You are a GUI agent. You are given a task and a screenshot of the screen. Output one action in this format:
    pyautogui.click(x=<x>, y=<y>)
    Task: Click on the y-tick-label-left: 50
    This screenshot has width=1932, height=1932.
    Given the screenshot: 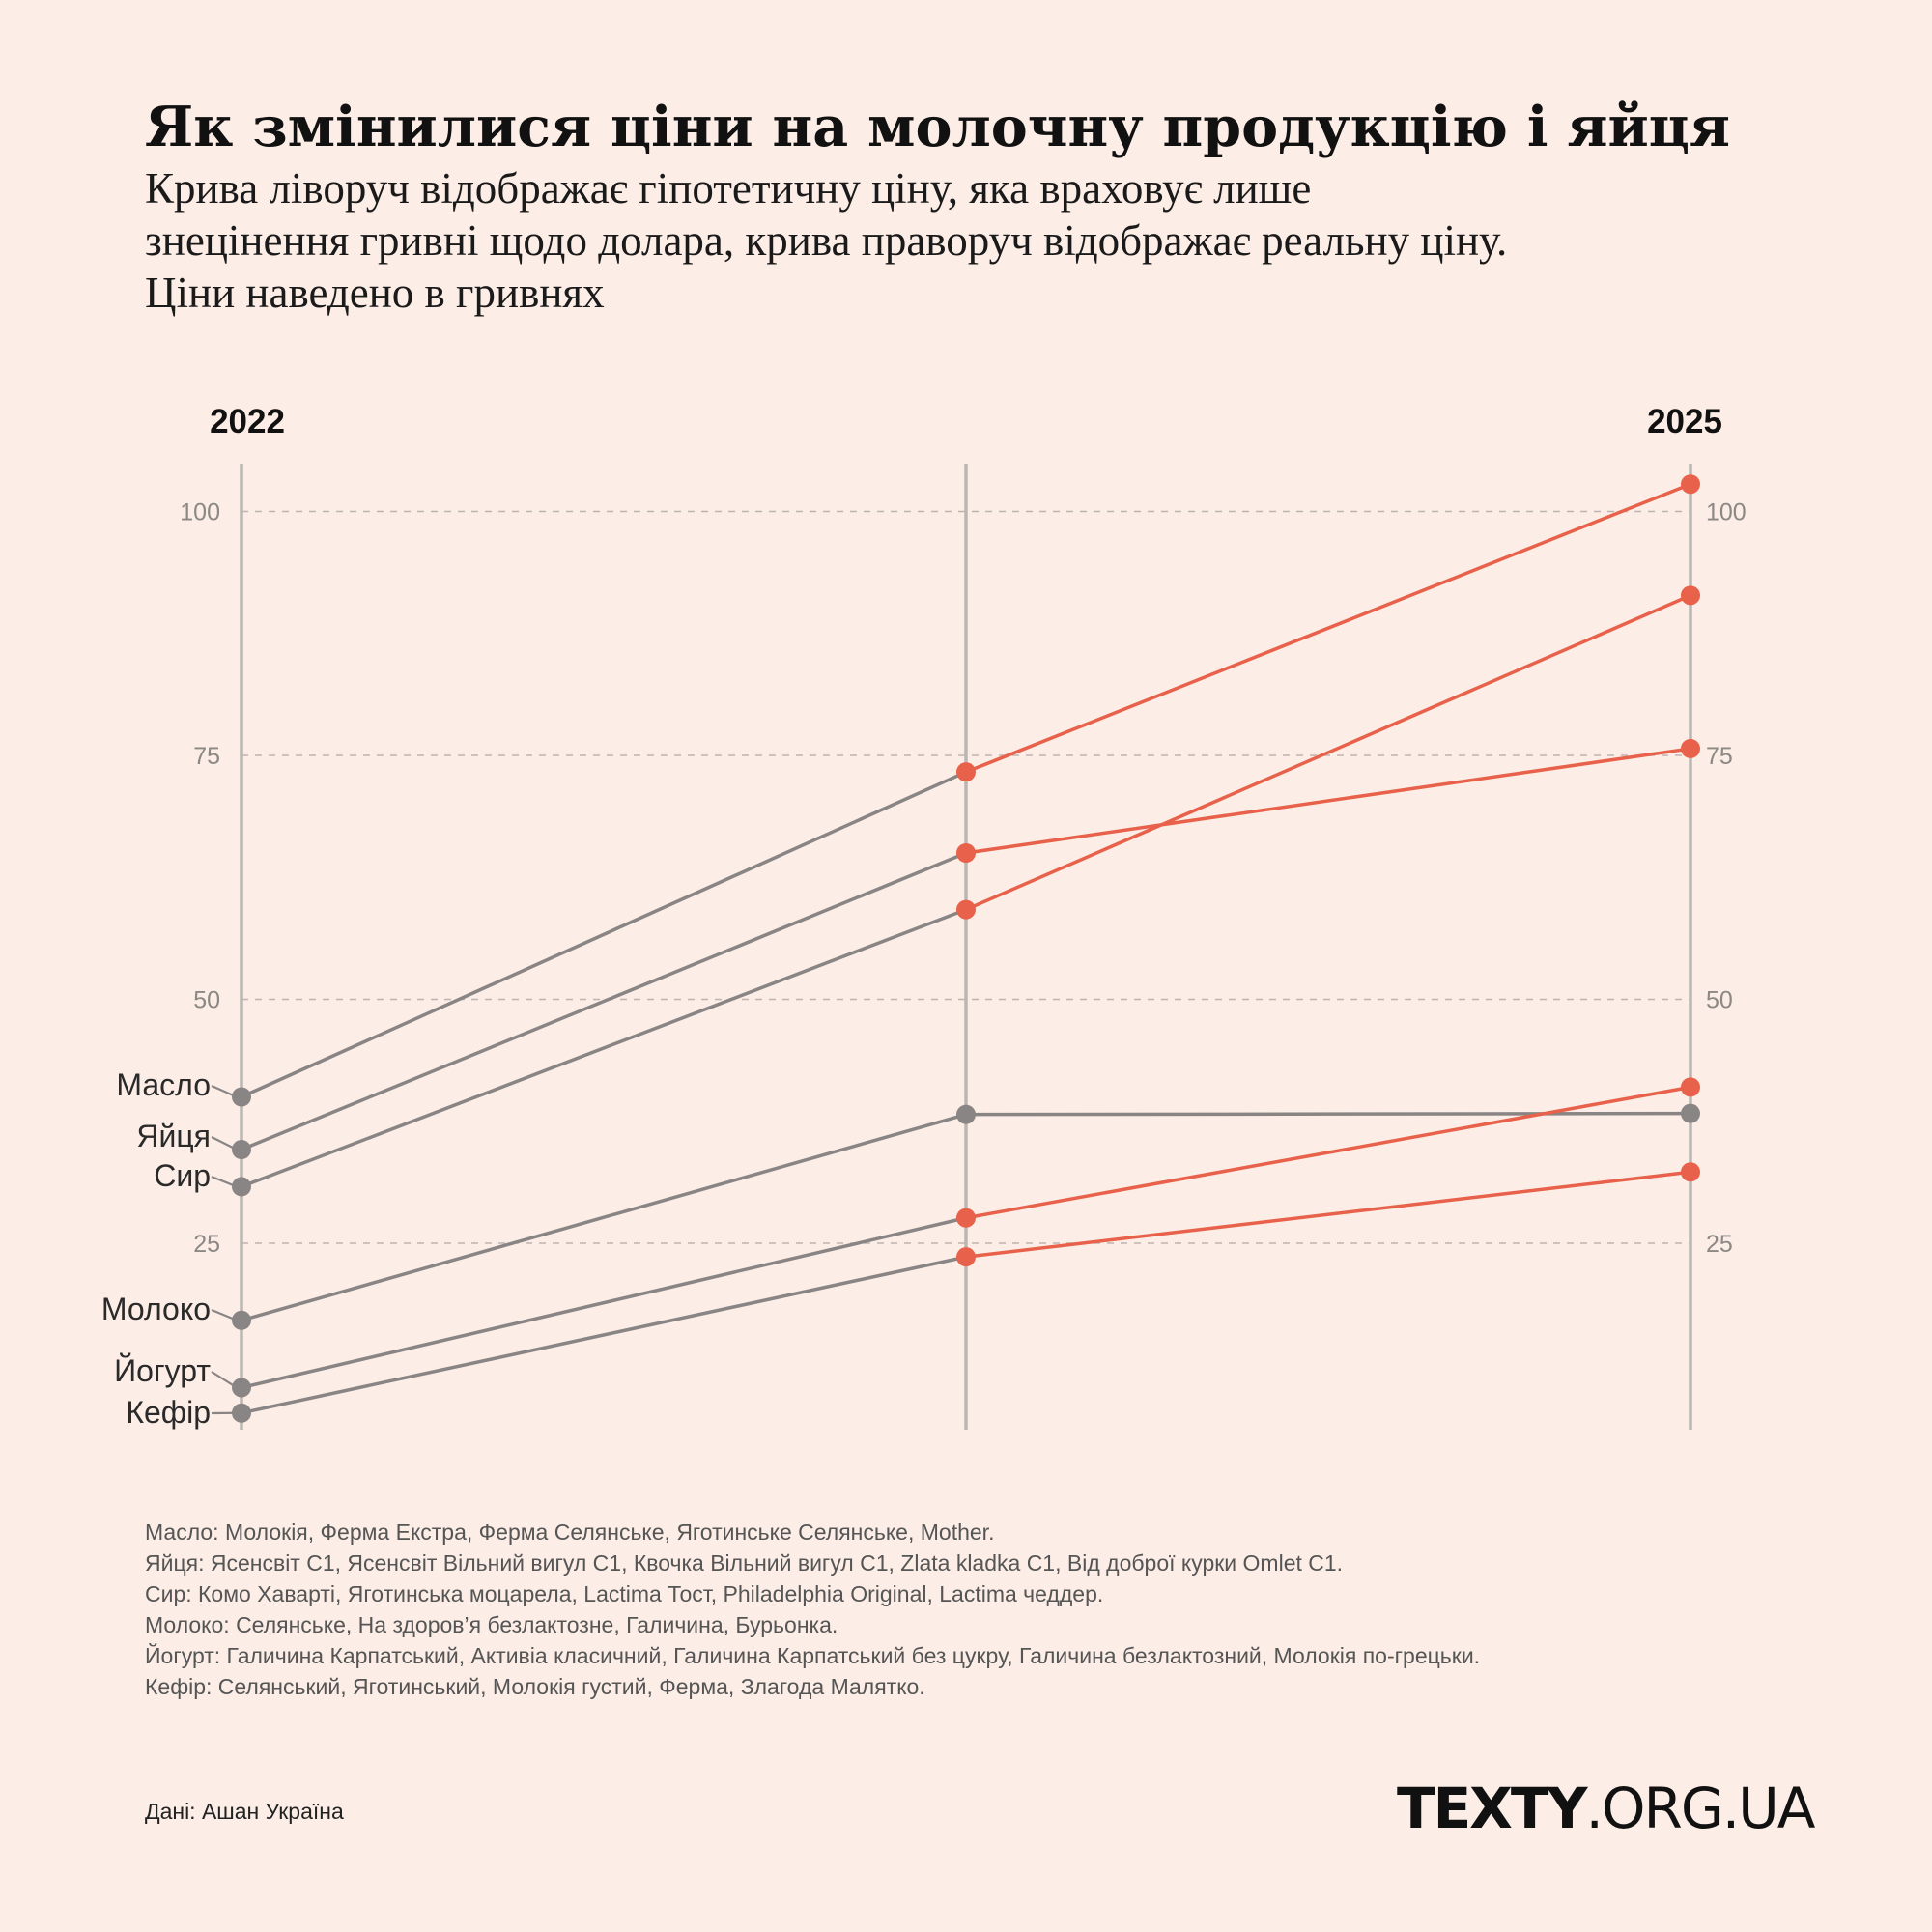 What is the action you would take?
    pyautogui.click(x=206, y=1000)
    